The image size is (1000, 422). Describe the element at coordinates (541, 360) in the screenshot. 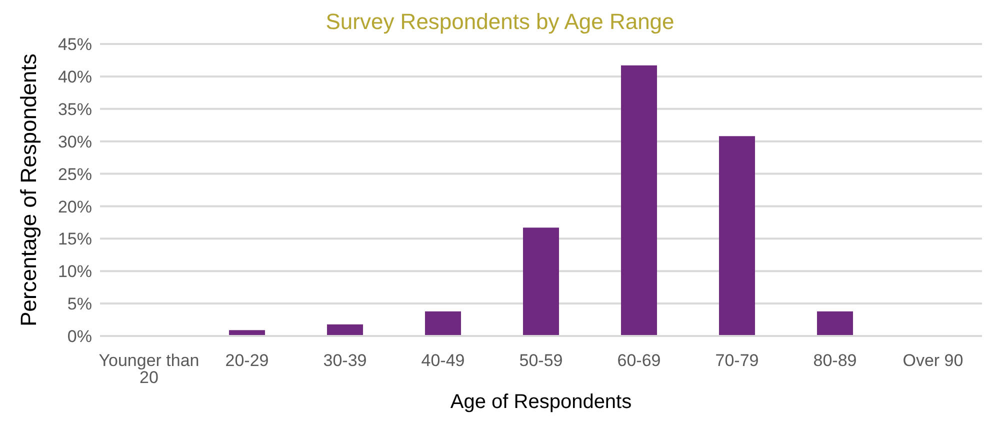

I see `x-tick-label: 50-59` at that location.